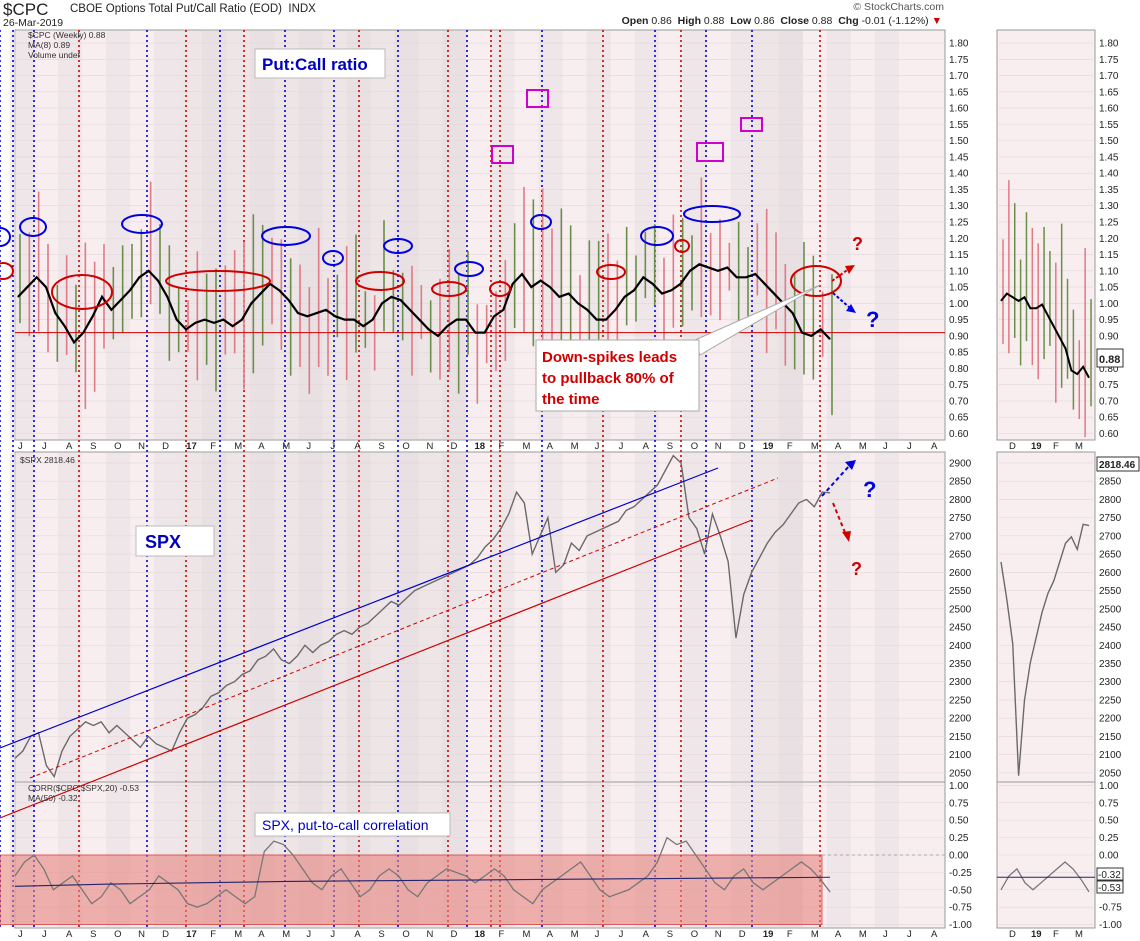 The height and width of the screenshot is (941, 1140). What do you see at coordinates (689, 21) in the screenshot?
I see `high-label: High` at bounding box center [689, 21].